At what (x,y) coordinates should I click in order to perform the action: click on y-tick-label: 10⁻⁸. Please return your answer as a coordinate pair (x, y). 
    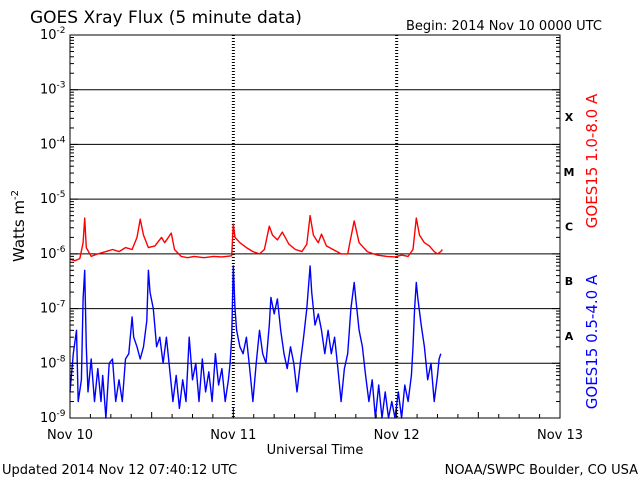
    Looking at the image, I should click on (53, 362).